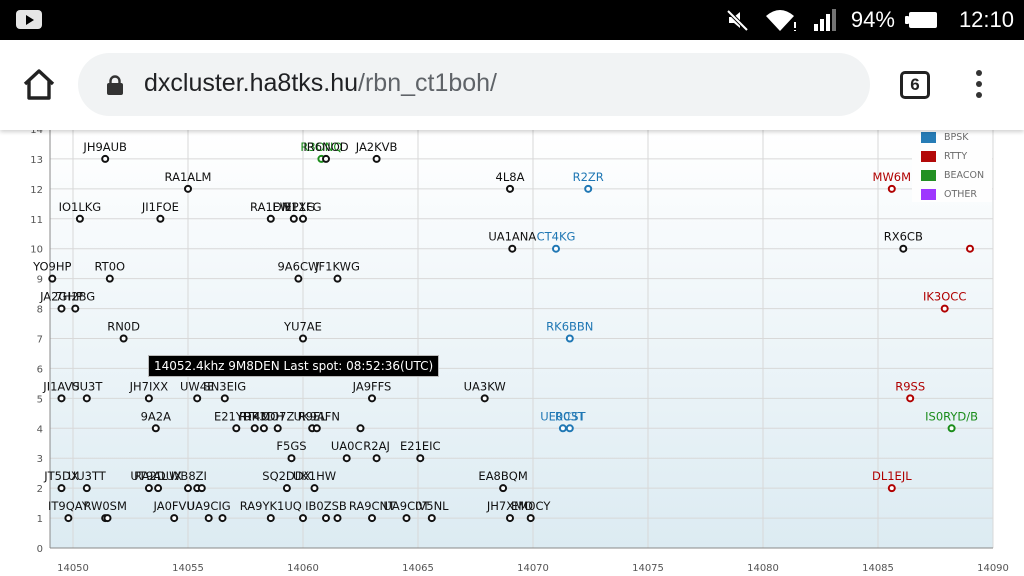 This screenshot has width=1024, height=576. What do you see at coordinates (224, 386) in the screenshot?
I see `spot-label: SN3EIG` at bounding box center [224, 386].